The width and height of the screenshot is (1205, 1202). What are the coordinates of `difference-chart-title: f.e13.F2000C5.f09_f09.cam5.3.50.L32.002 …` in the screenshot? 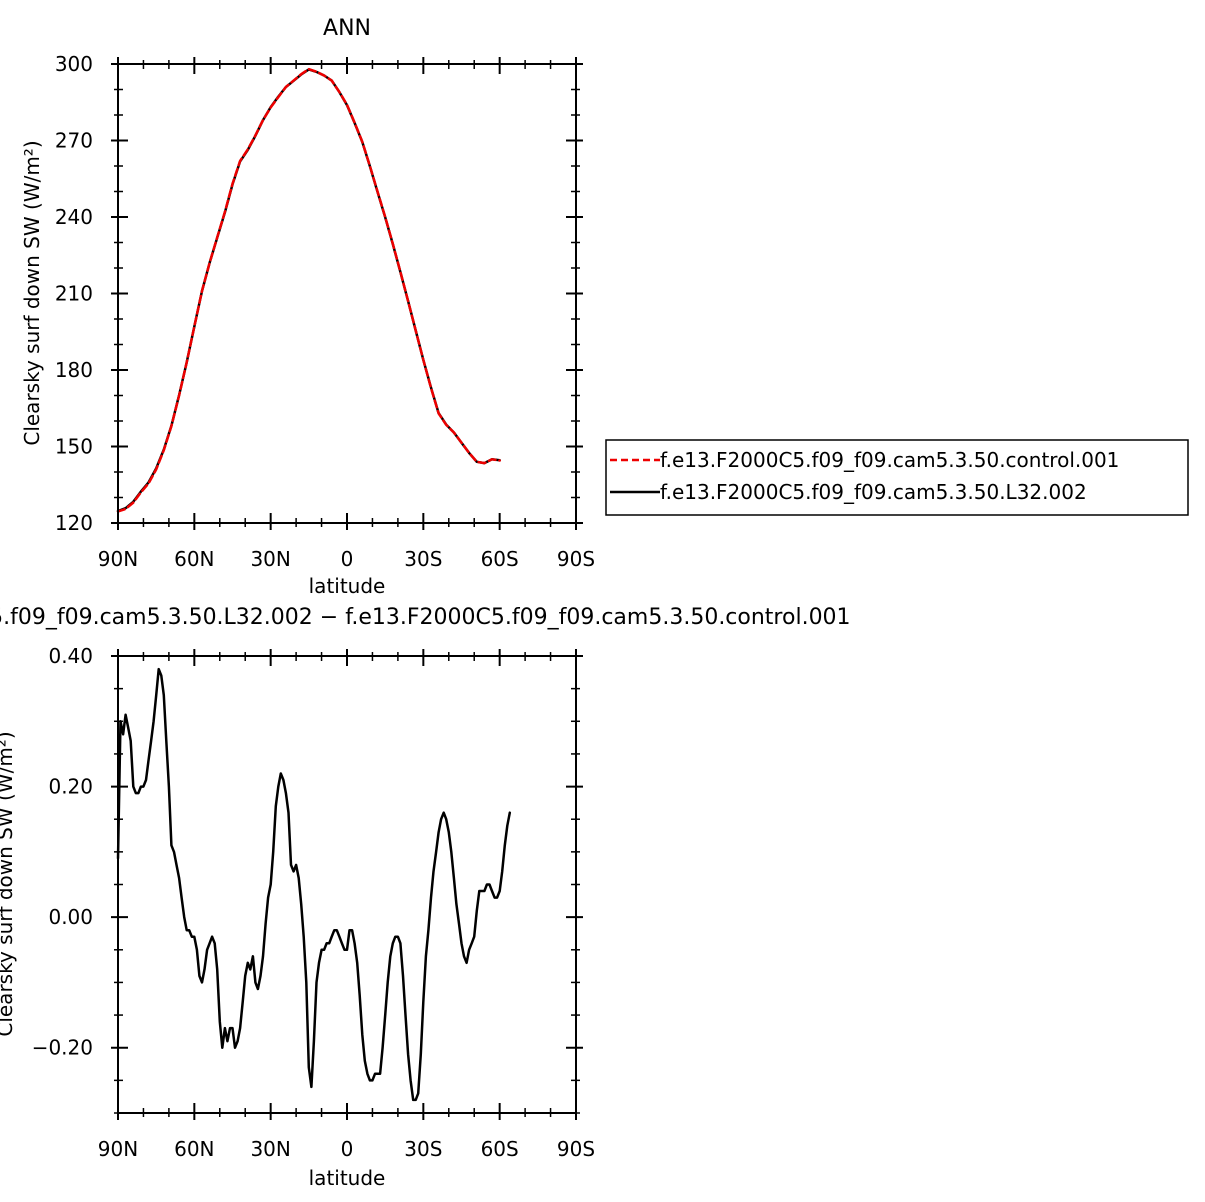 It's located at (425, 617).